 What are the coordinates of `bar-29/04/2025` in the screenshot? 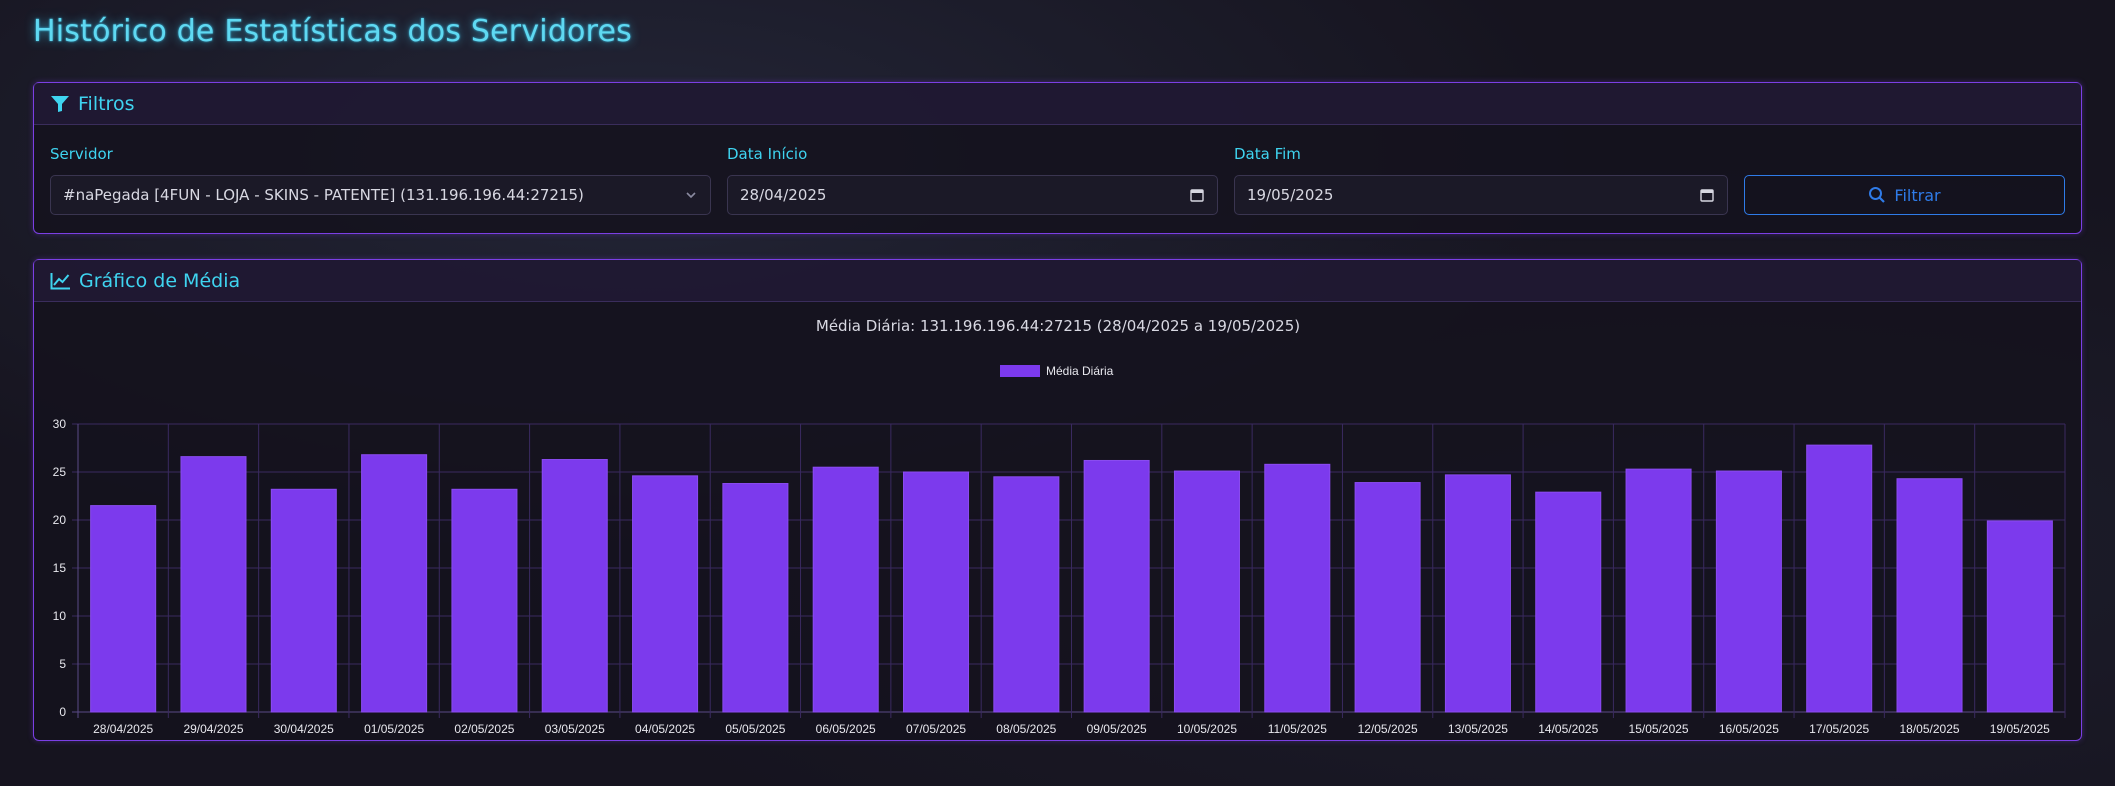 It's located at (213, 584).